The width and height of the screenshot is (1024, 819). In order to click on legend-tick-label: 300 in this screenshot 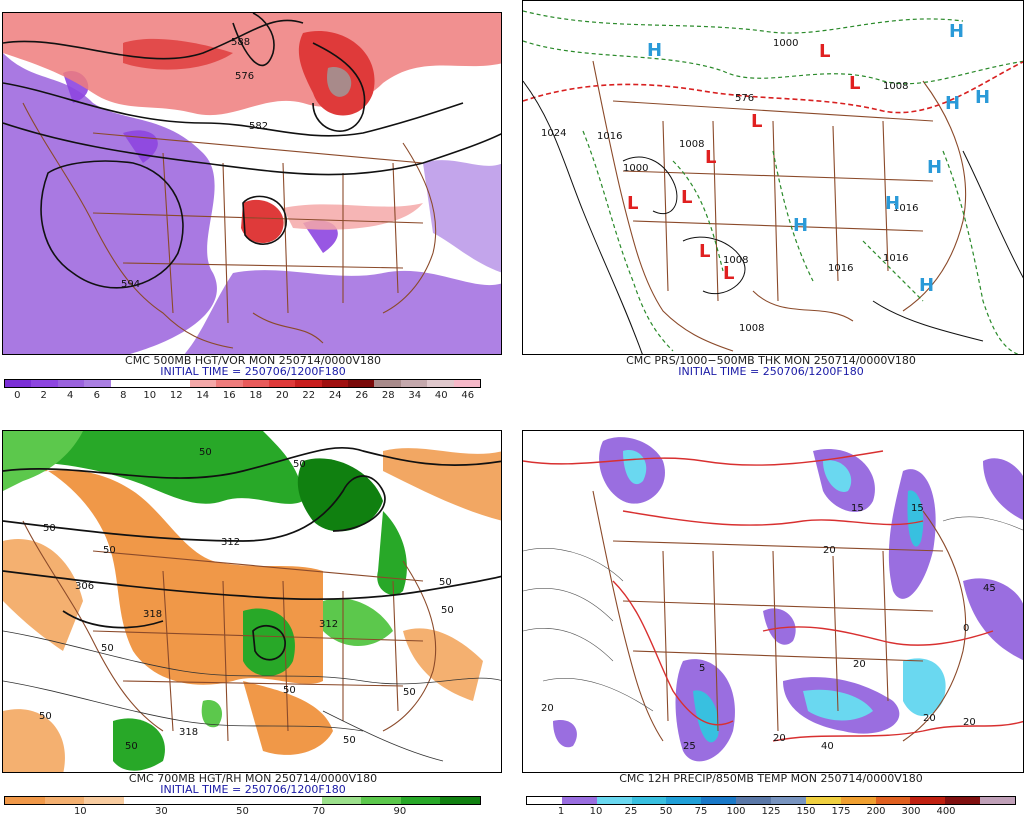, I will do `click(911, 811)`.